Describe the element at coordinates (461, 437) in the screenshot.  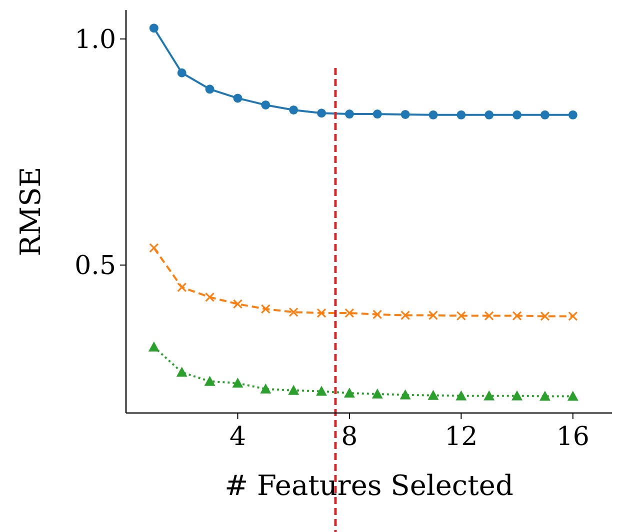
I see `x-tick-label: 12` at that location.